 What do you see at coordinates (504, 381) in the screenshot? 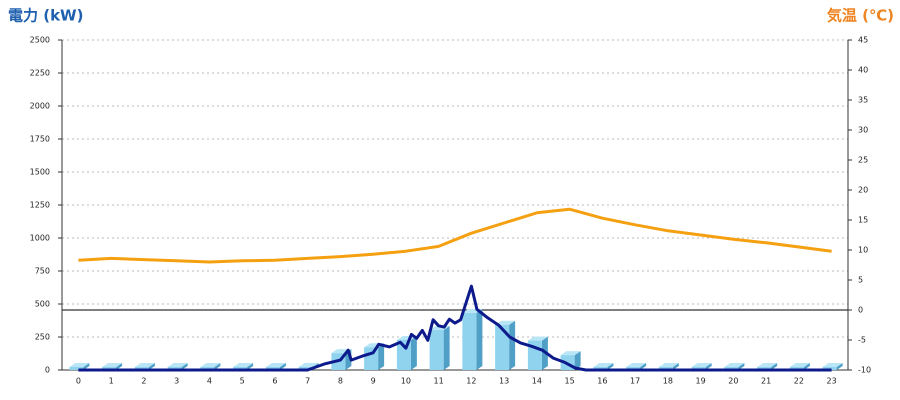
I see `x-tick-label: 13` at bounding box center [504, 381].